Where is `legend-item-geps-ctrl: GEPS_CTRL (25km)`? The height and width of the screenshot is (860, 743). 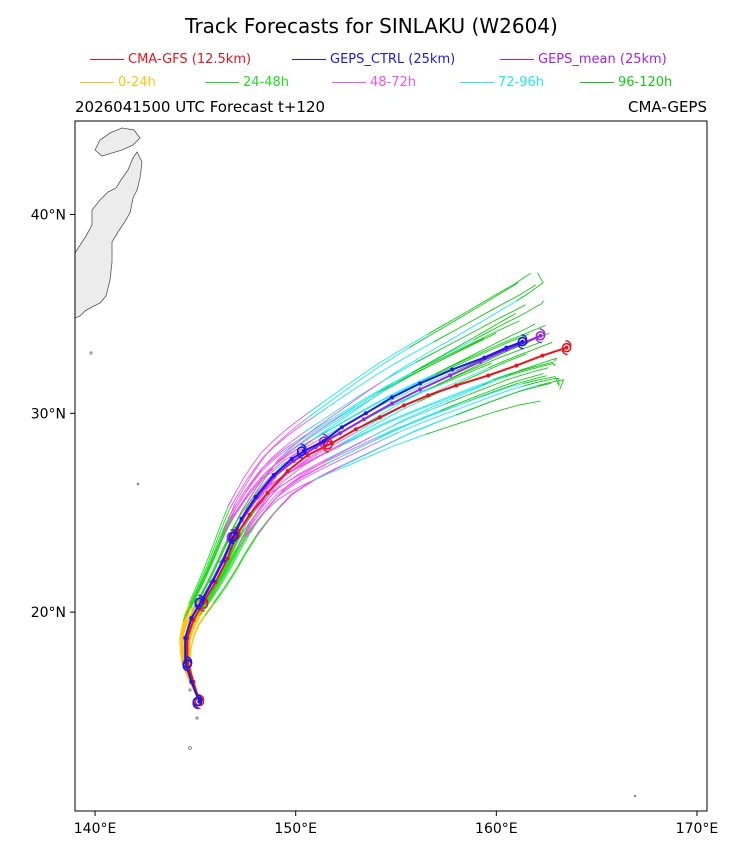
legend-item-geps-ctrl: GEPS_CTRL (25km) is located at coordinates (373, 59).